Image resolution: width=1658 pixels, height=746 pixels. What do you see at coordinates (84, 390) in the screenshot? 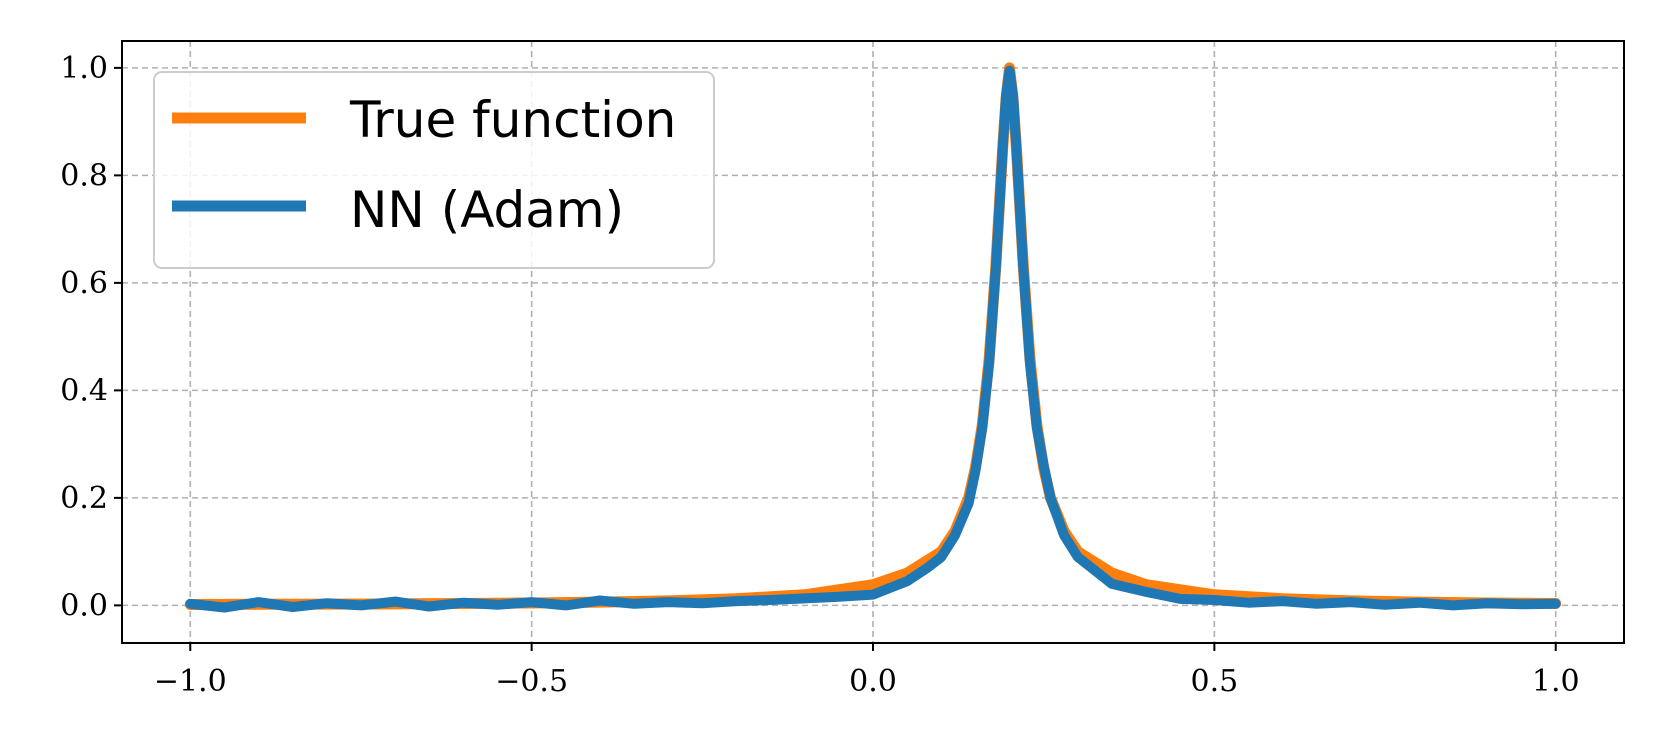
I see `y-tick-label: 0.4` at bounding box center [84, 390].